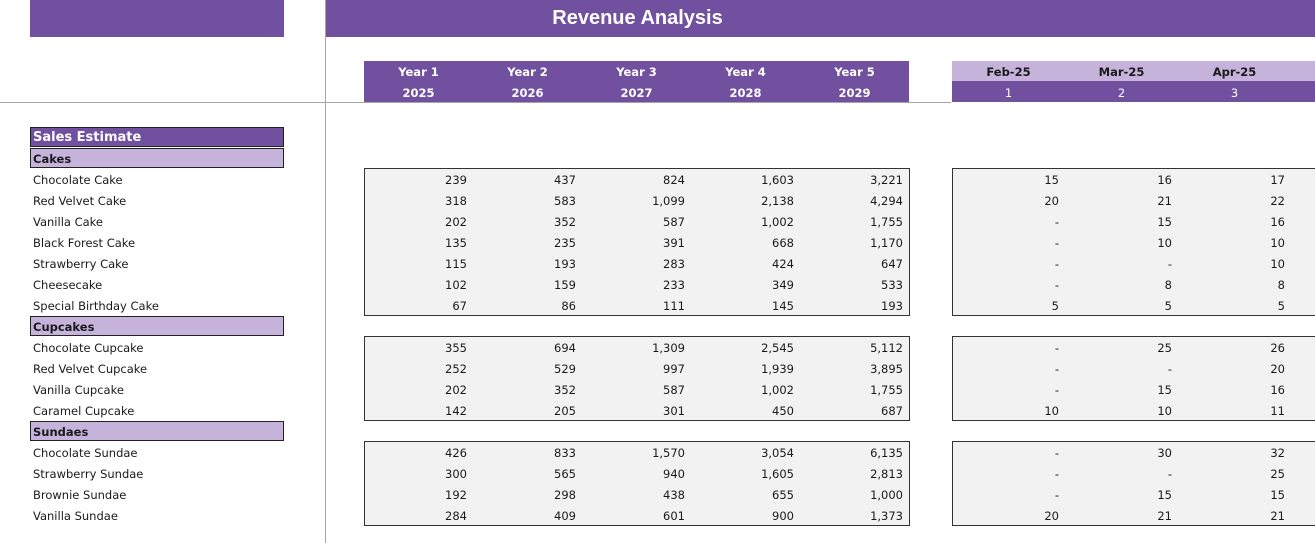 This screenshot has width=1315, height=543. Describe the element at coordinates (886, 474) in the screenshot. I see `year-value-cell: 2,813` at that location.